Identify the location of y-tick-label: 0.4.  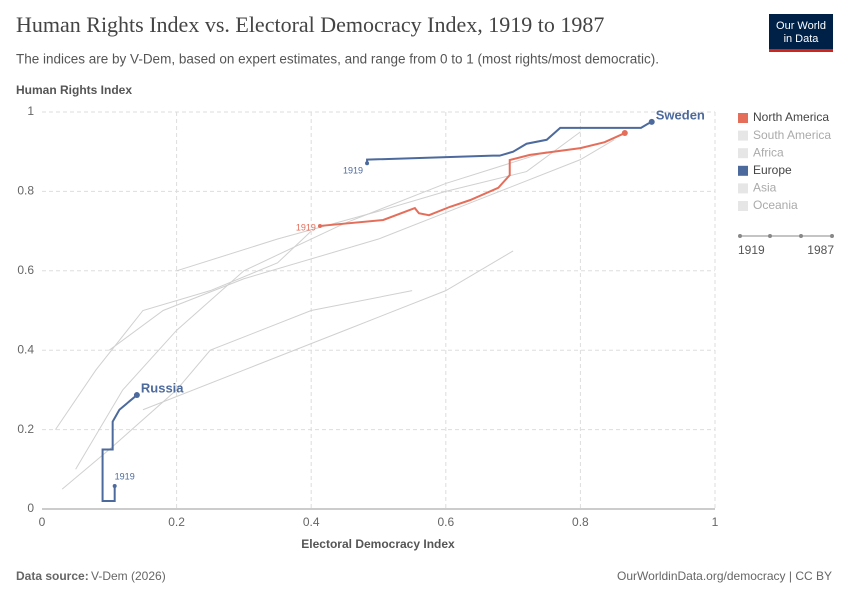
(25, 349).